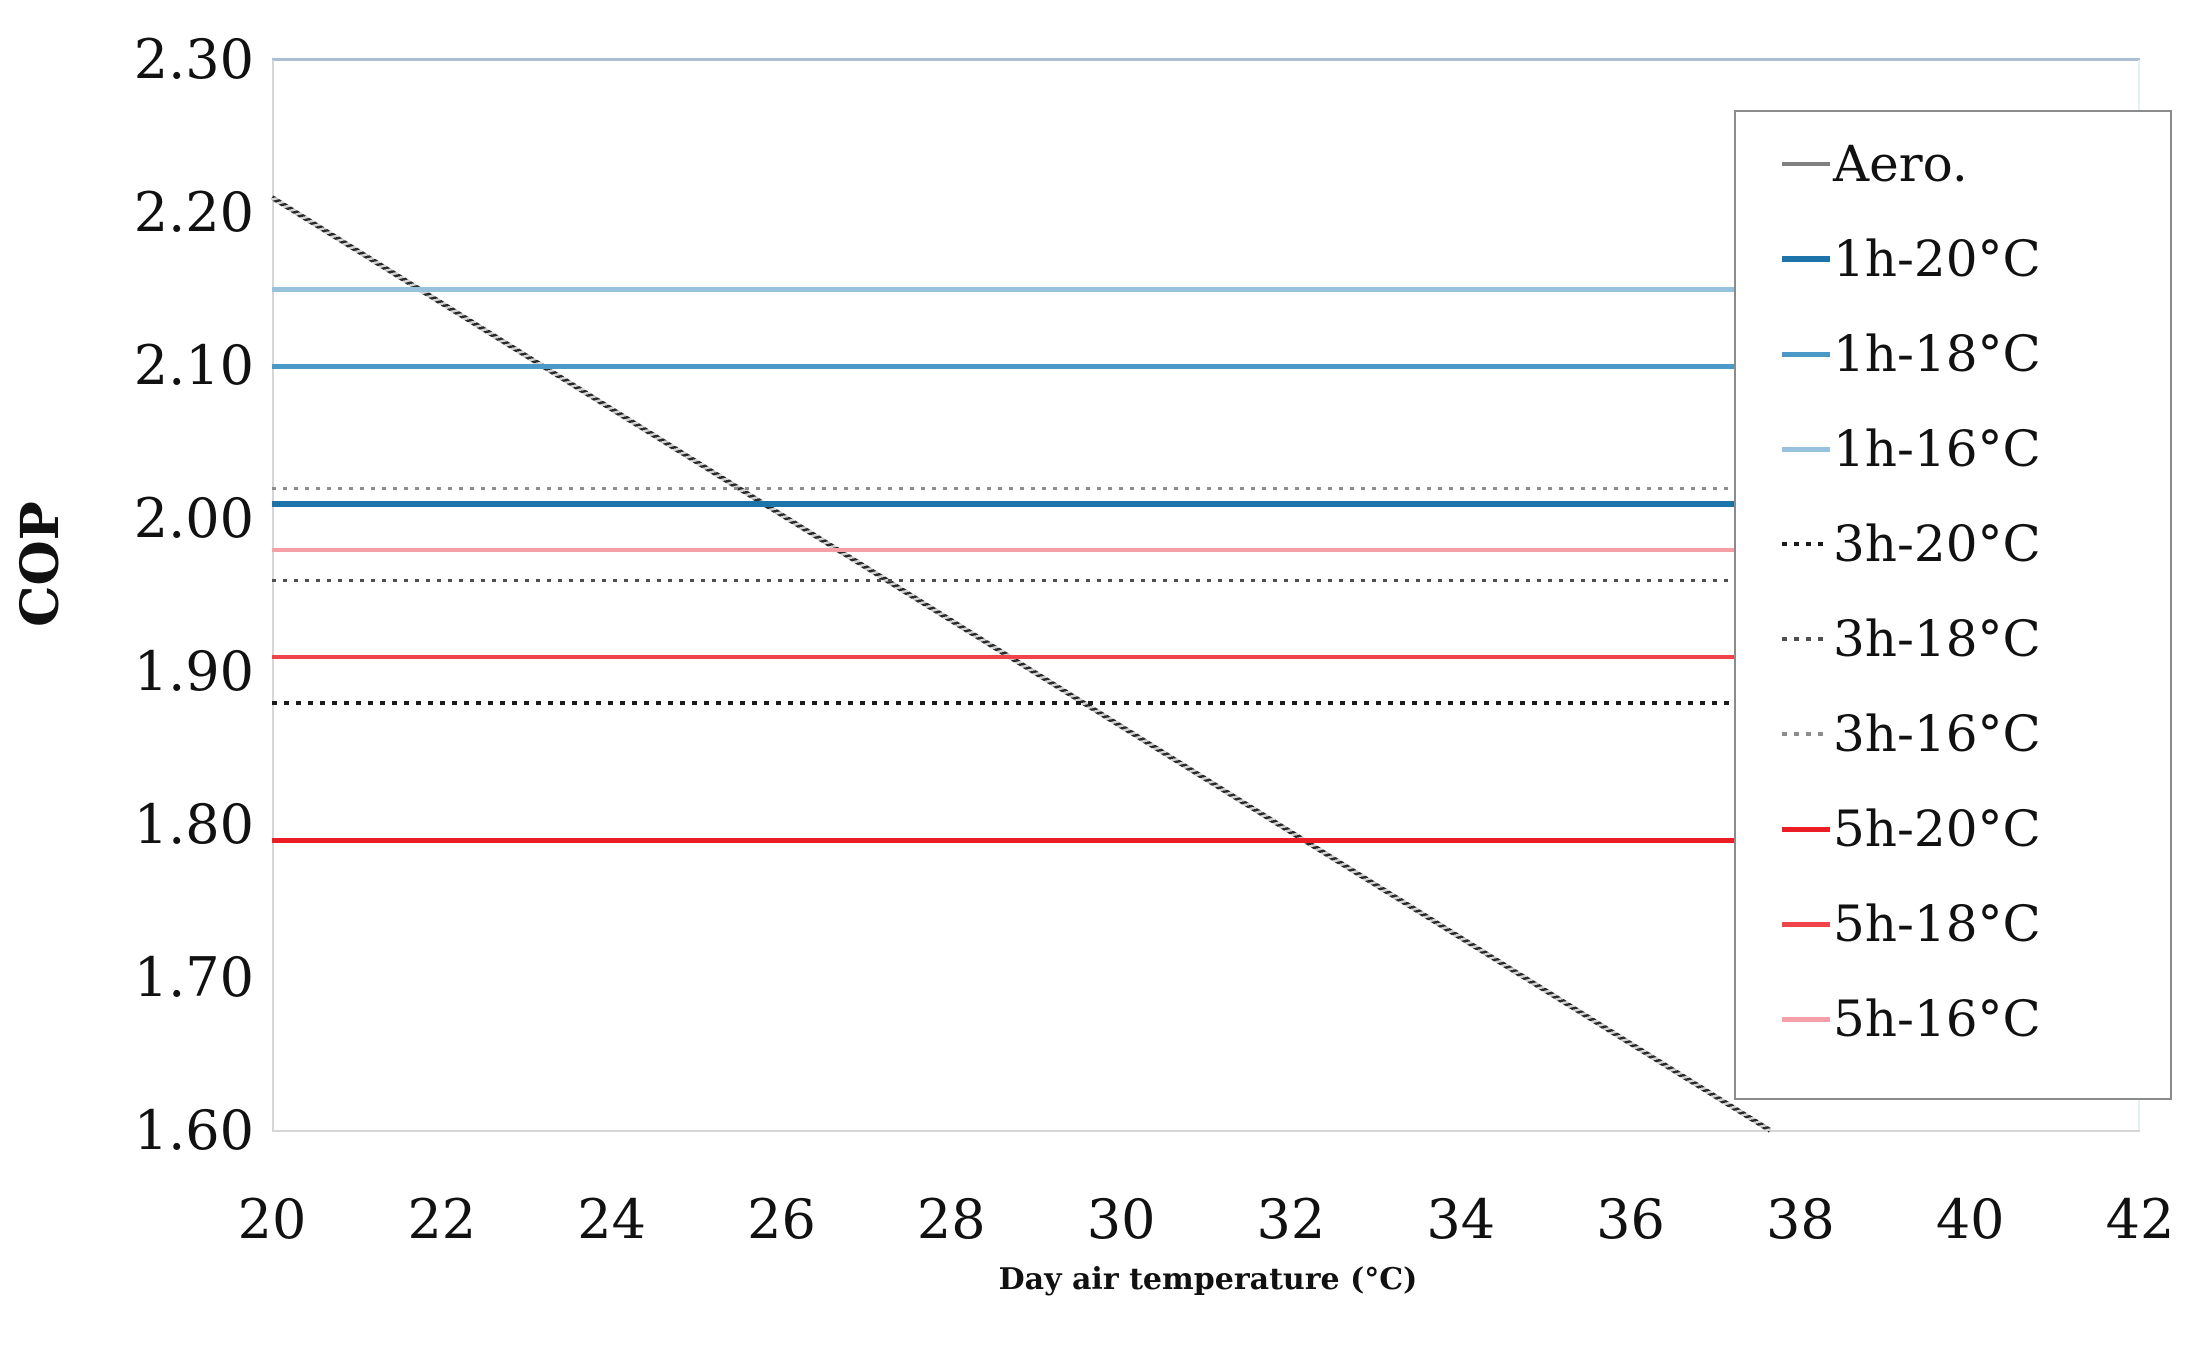 The image size is (2211, 1354). I want to click on plot-top-border, so click(1206, 59).